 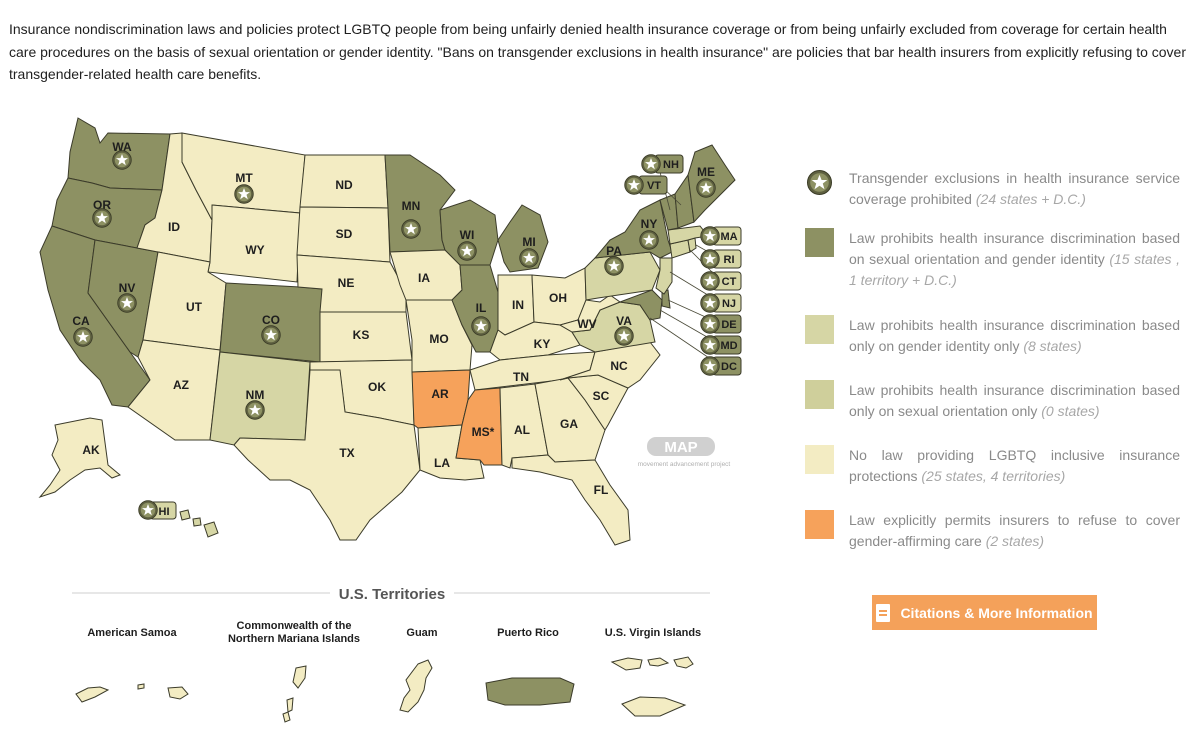 What do you see at coordinates (346, 453) in the screenshot?
I see `label-tx: TX` at bounding box center [346, 453].